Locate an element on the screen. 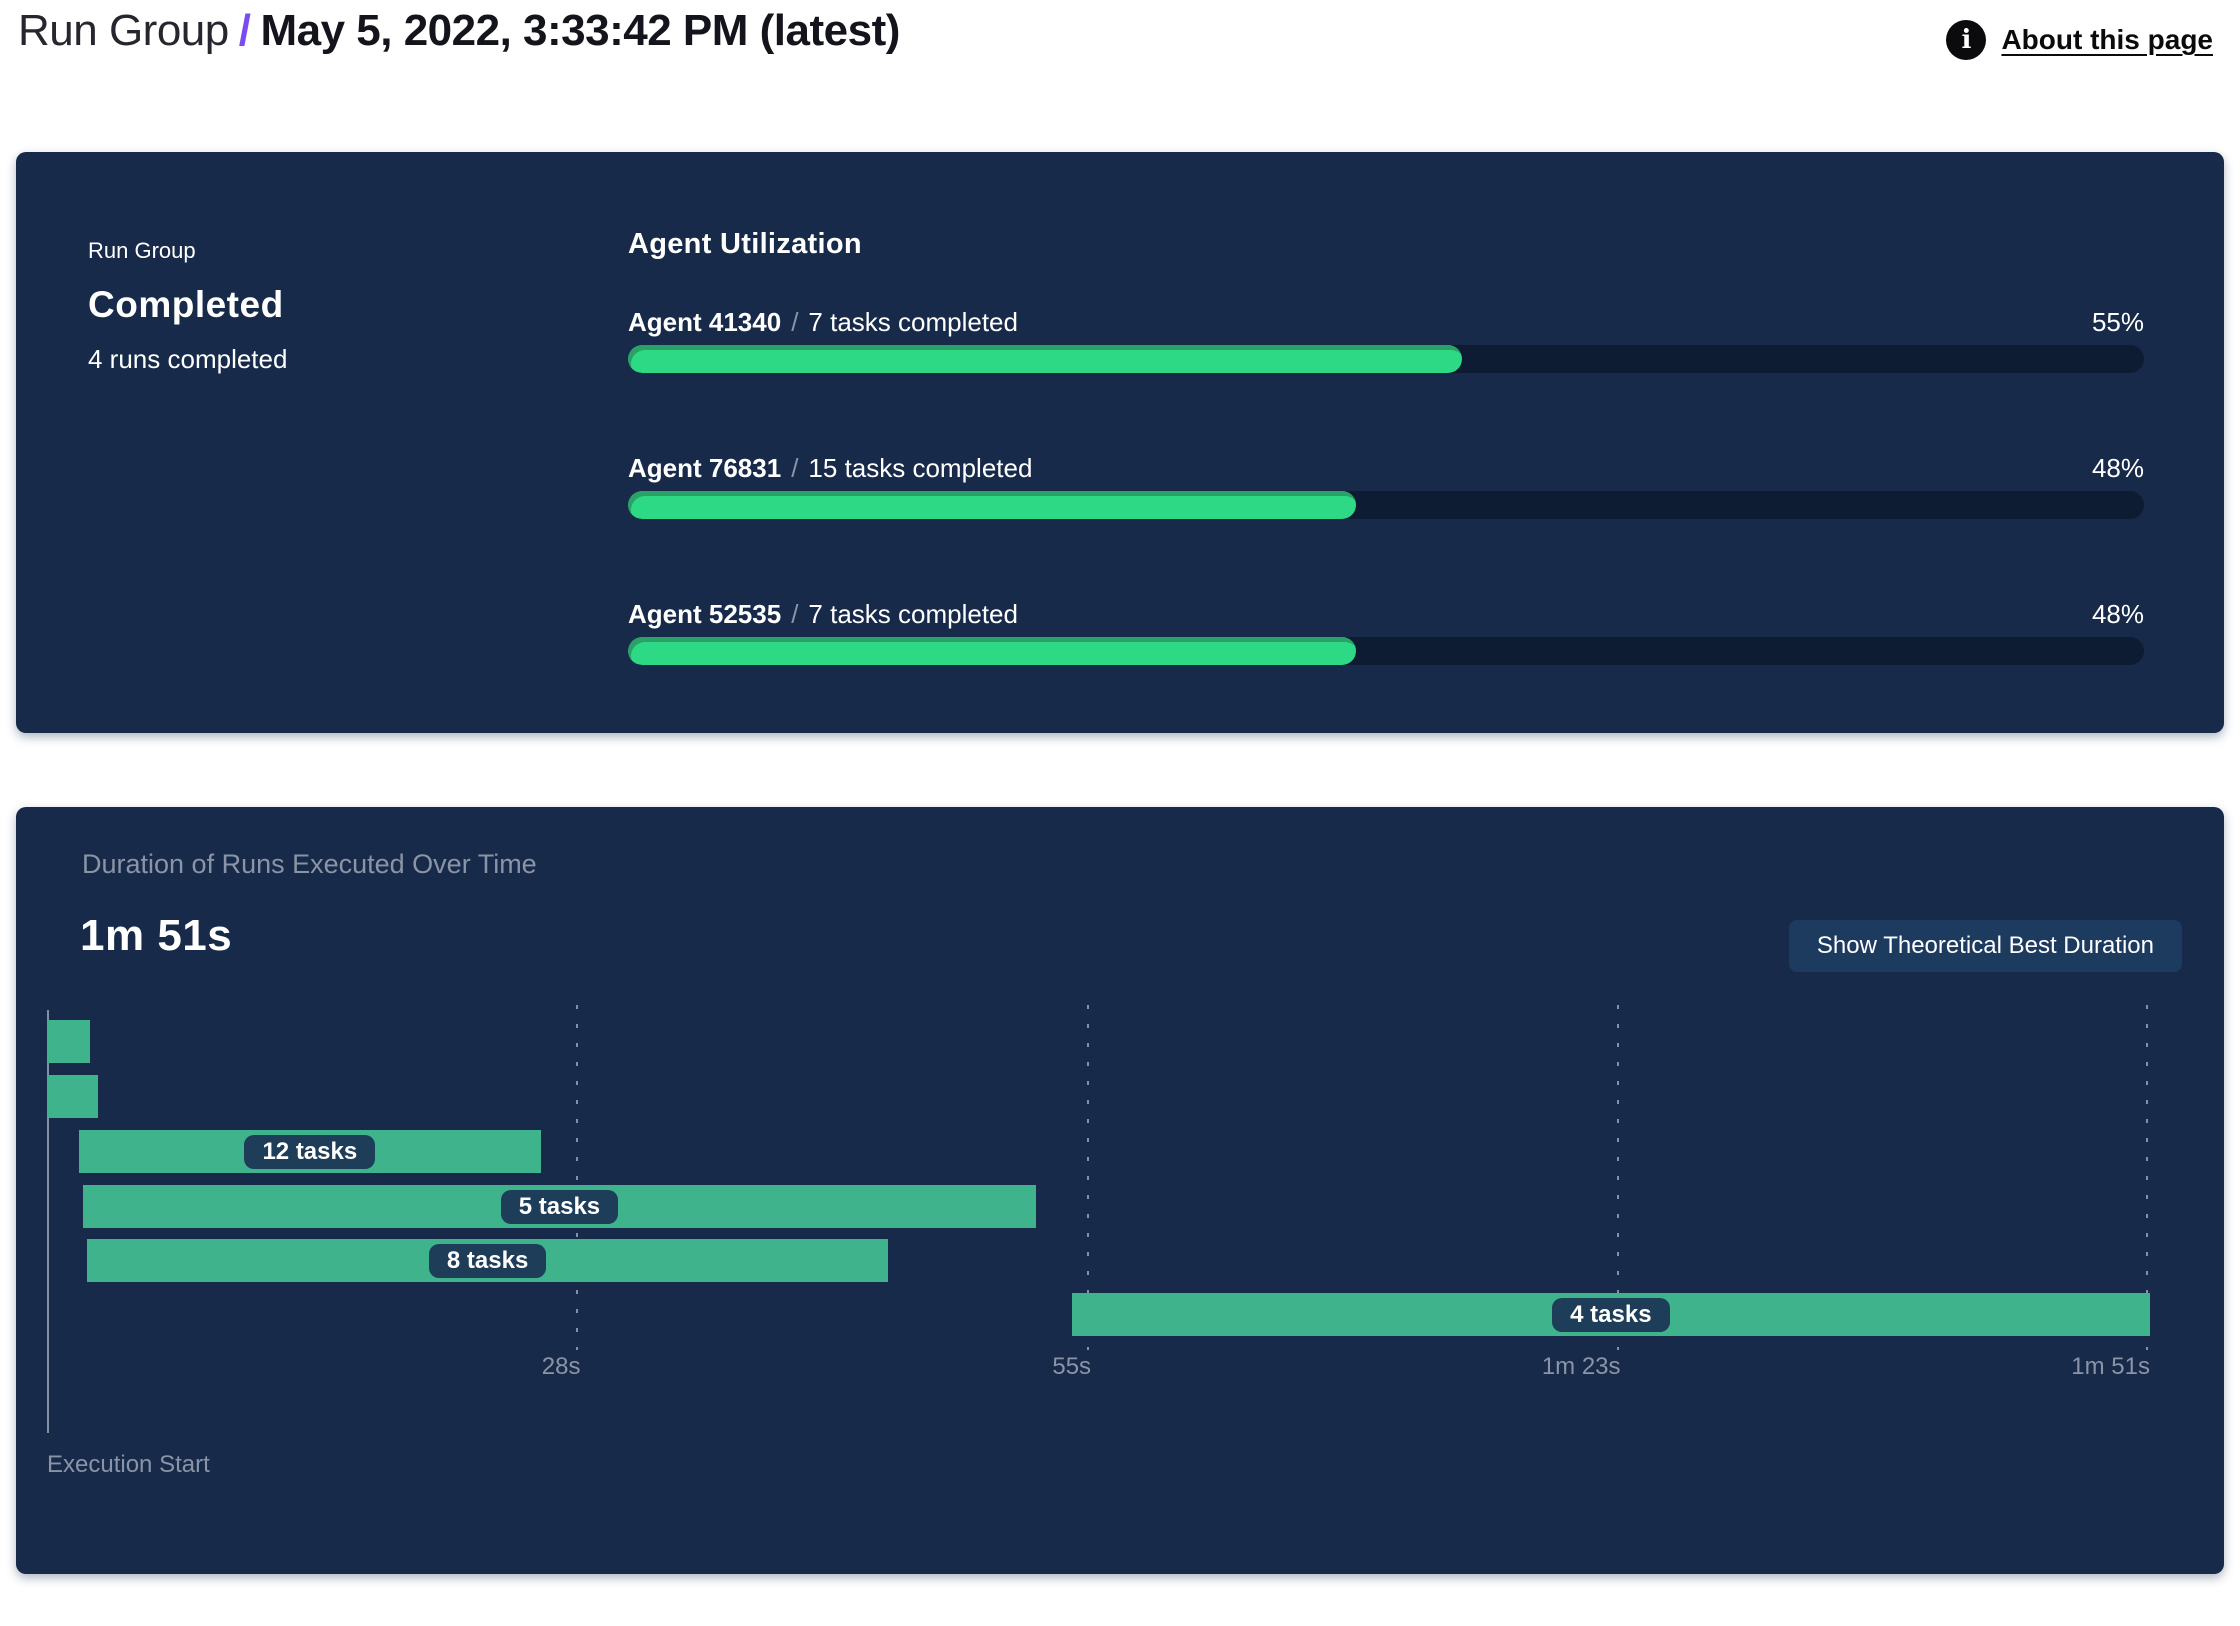 Image resolution: width=2240 pixels, height=1626 pixels. run-tasks-count-pill: 5 tasks is located at coordinates (559, 1206).